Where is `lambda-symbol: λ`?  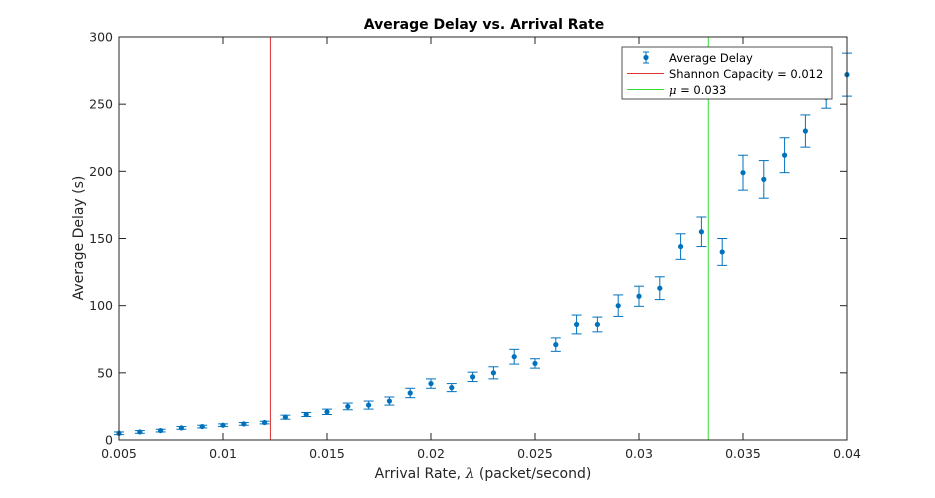 lambda-symbol: λ is located at coordinates (470, 474).